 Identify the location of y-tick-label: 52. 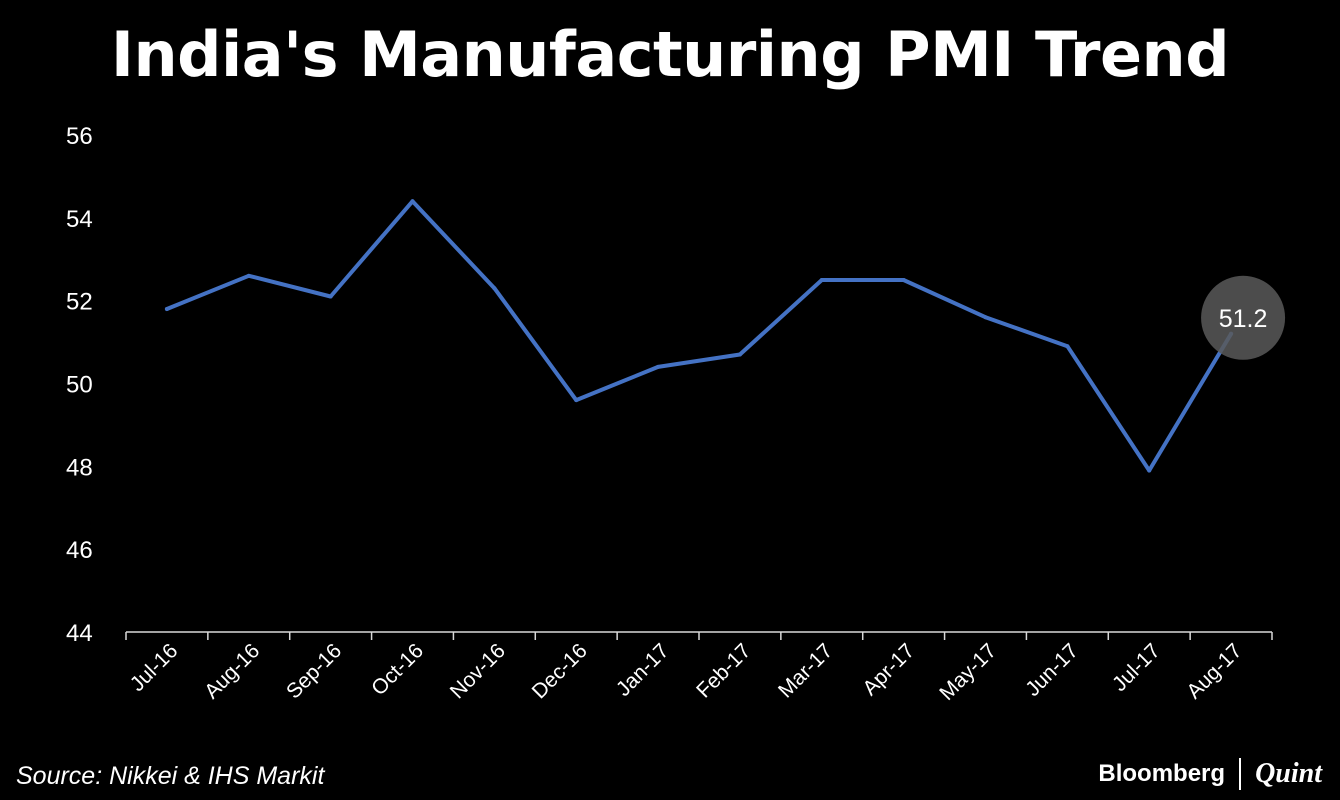
(79, 302).